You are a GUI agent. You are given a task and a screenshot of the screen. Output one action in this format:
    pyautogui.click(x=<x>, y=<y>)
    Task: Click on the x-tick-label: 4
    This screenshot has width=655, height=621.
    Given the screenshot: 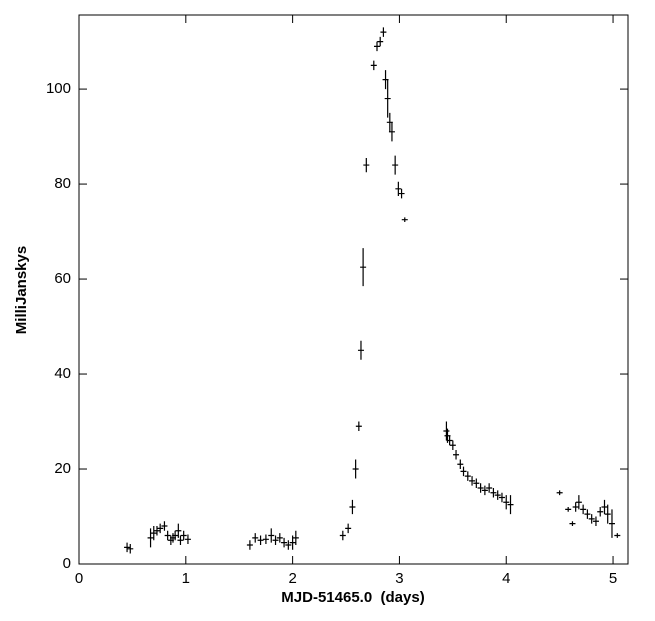 What is the action you would take?
    pyautogui.click(x=506, y=578)
    